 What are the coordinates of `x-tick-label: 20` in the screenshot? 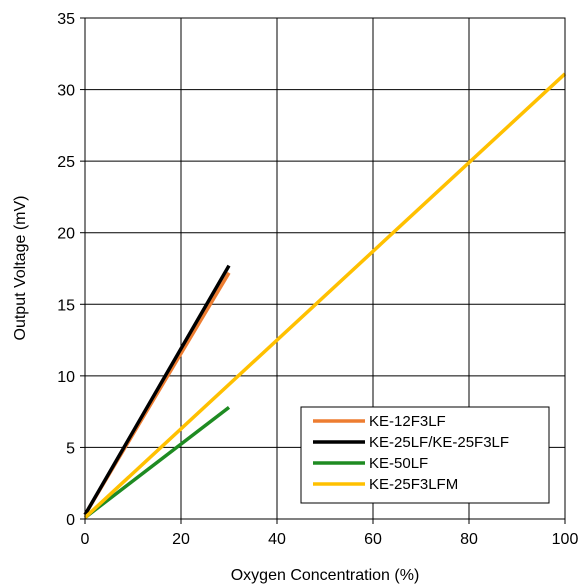 It's located at (181, 539).